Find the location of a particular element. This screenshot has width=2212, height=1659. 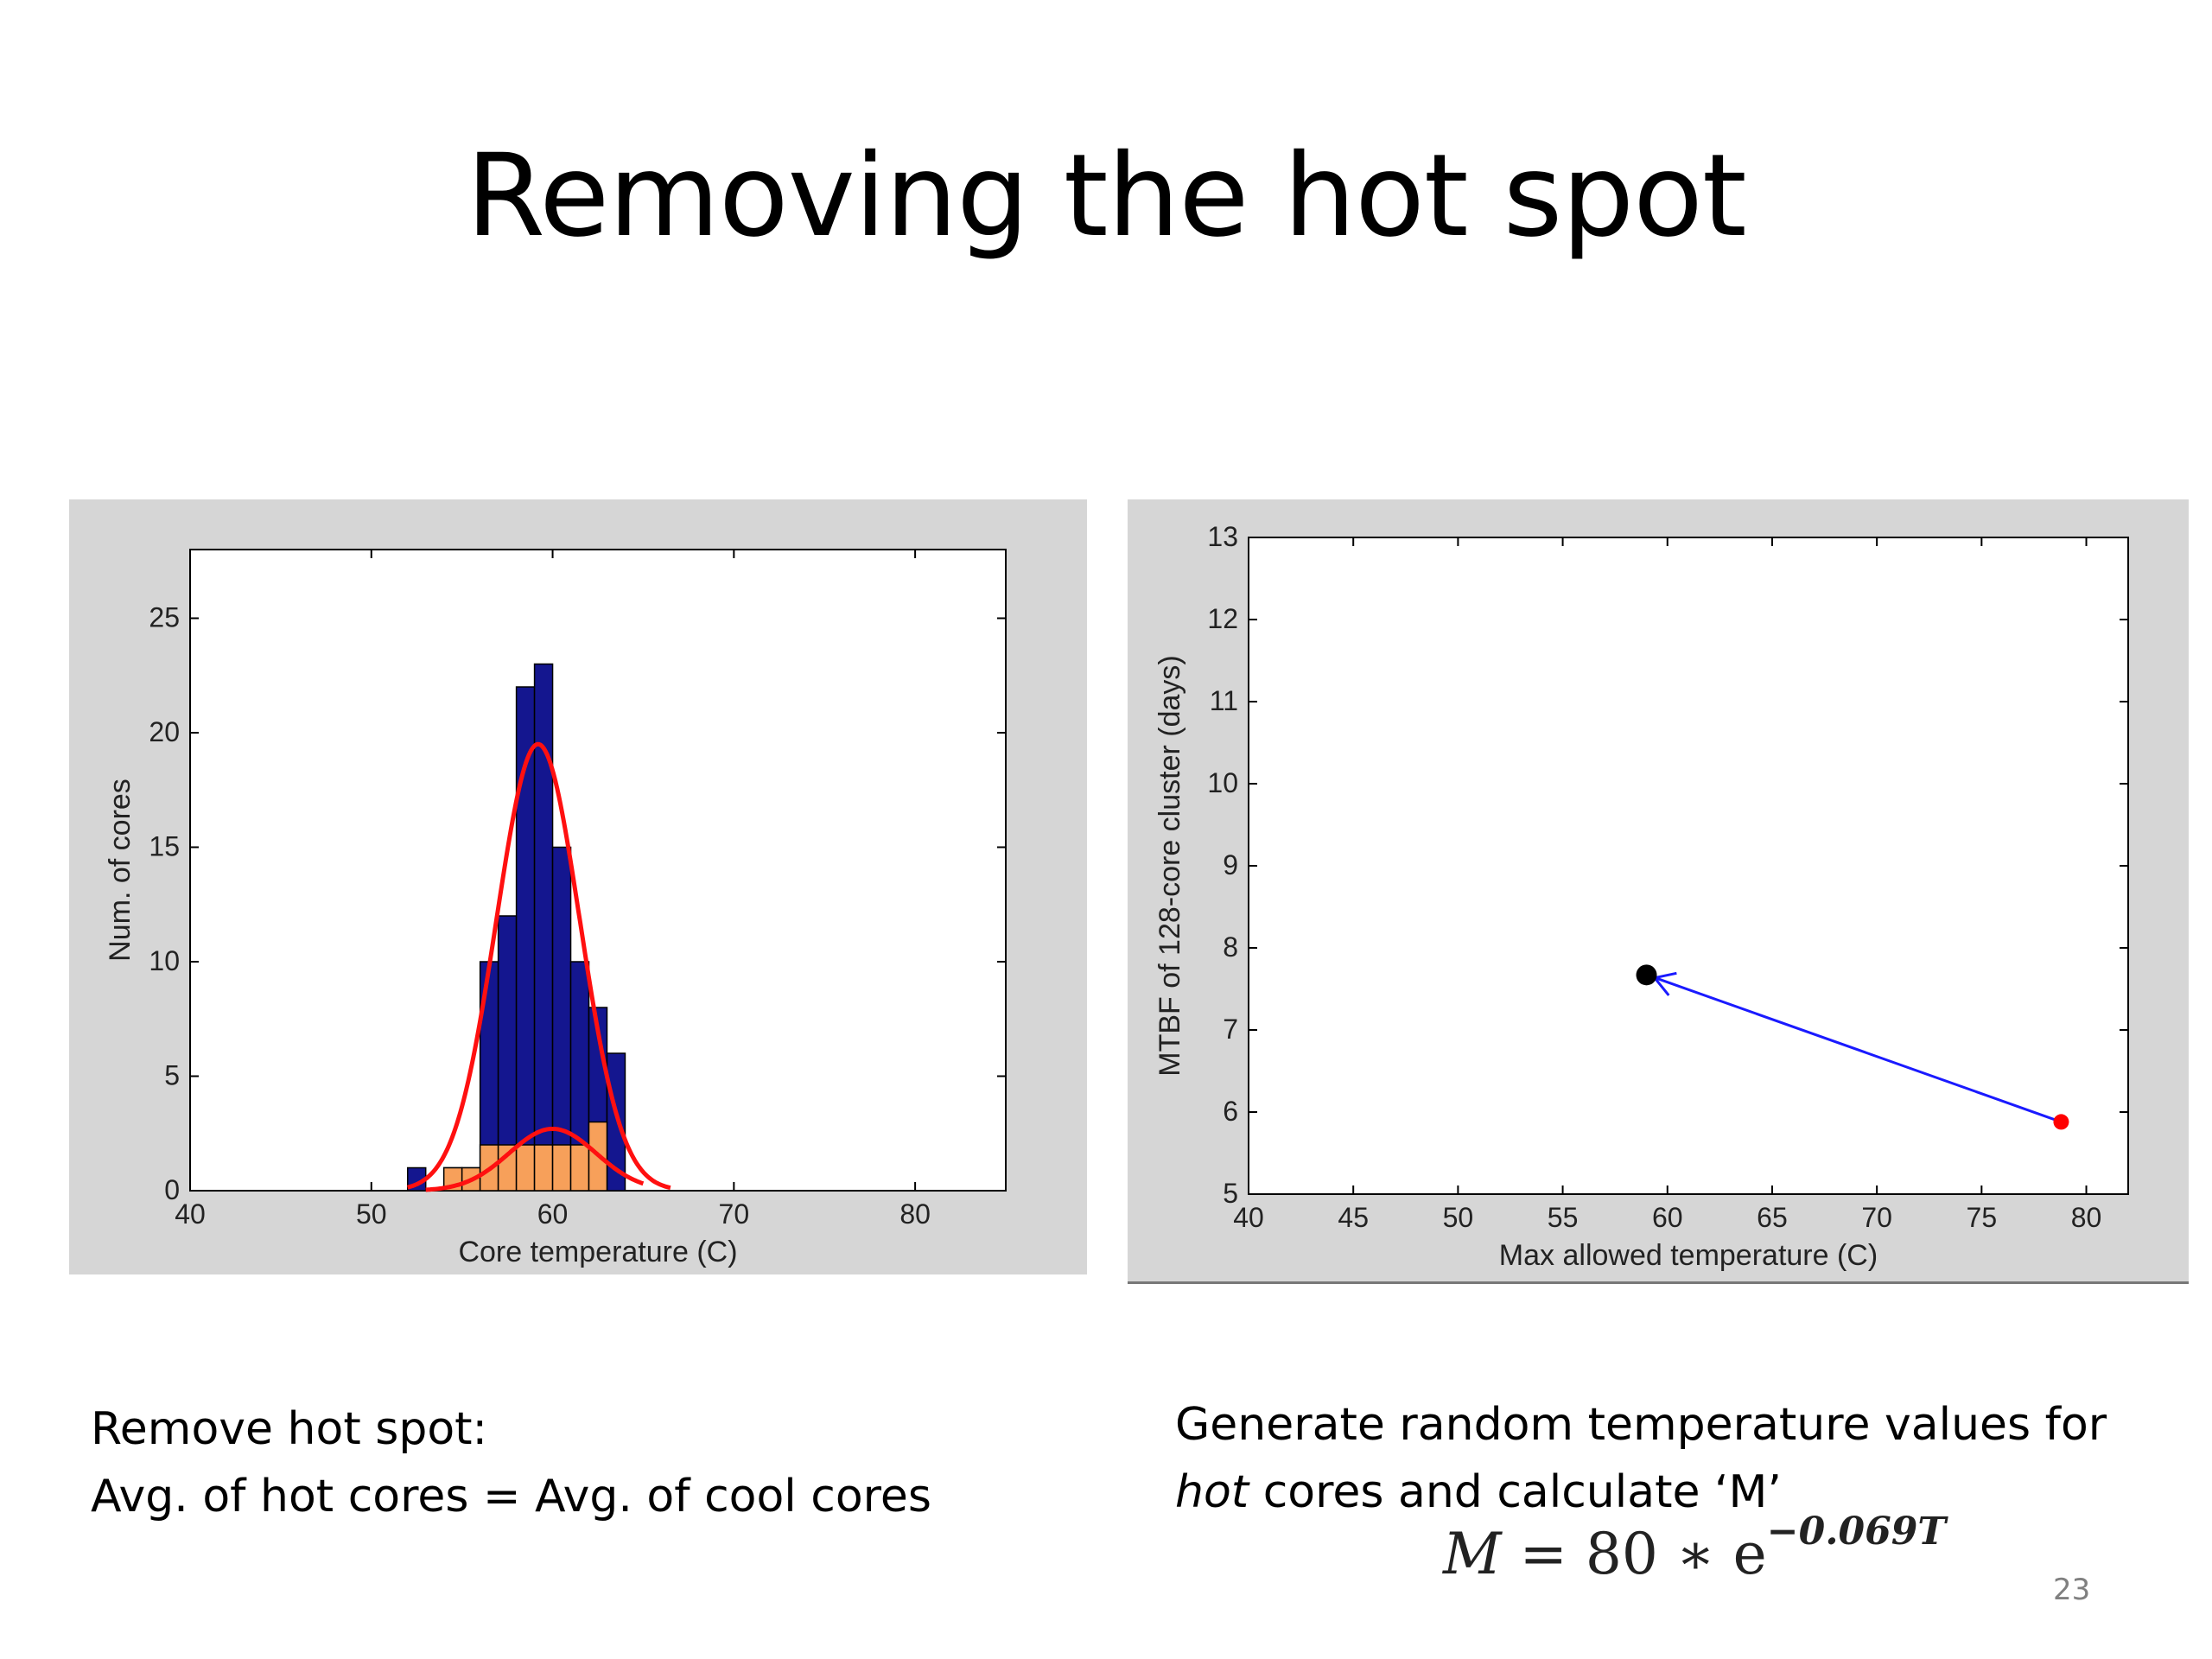

x-tick-label: 45 is located at coordinates (1353, 1217).